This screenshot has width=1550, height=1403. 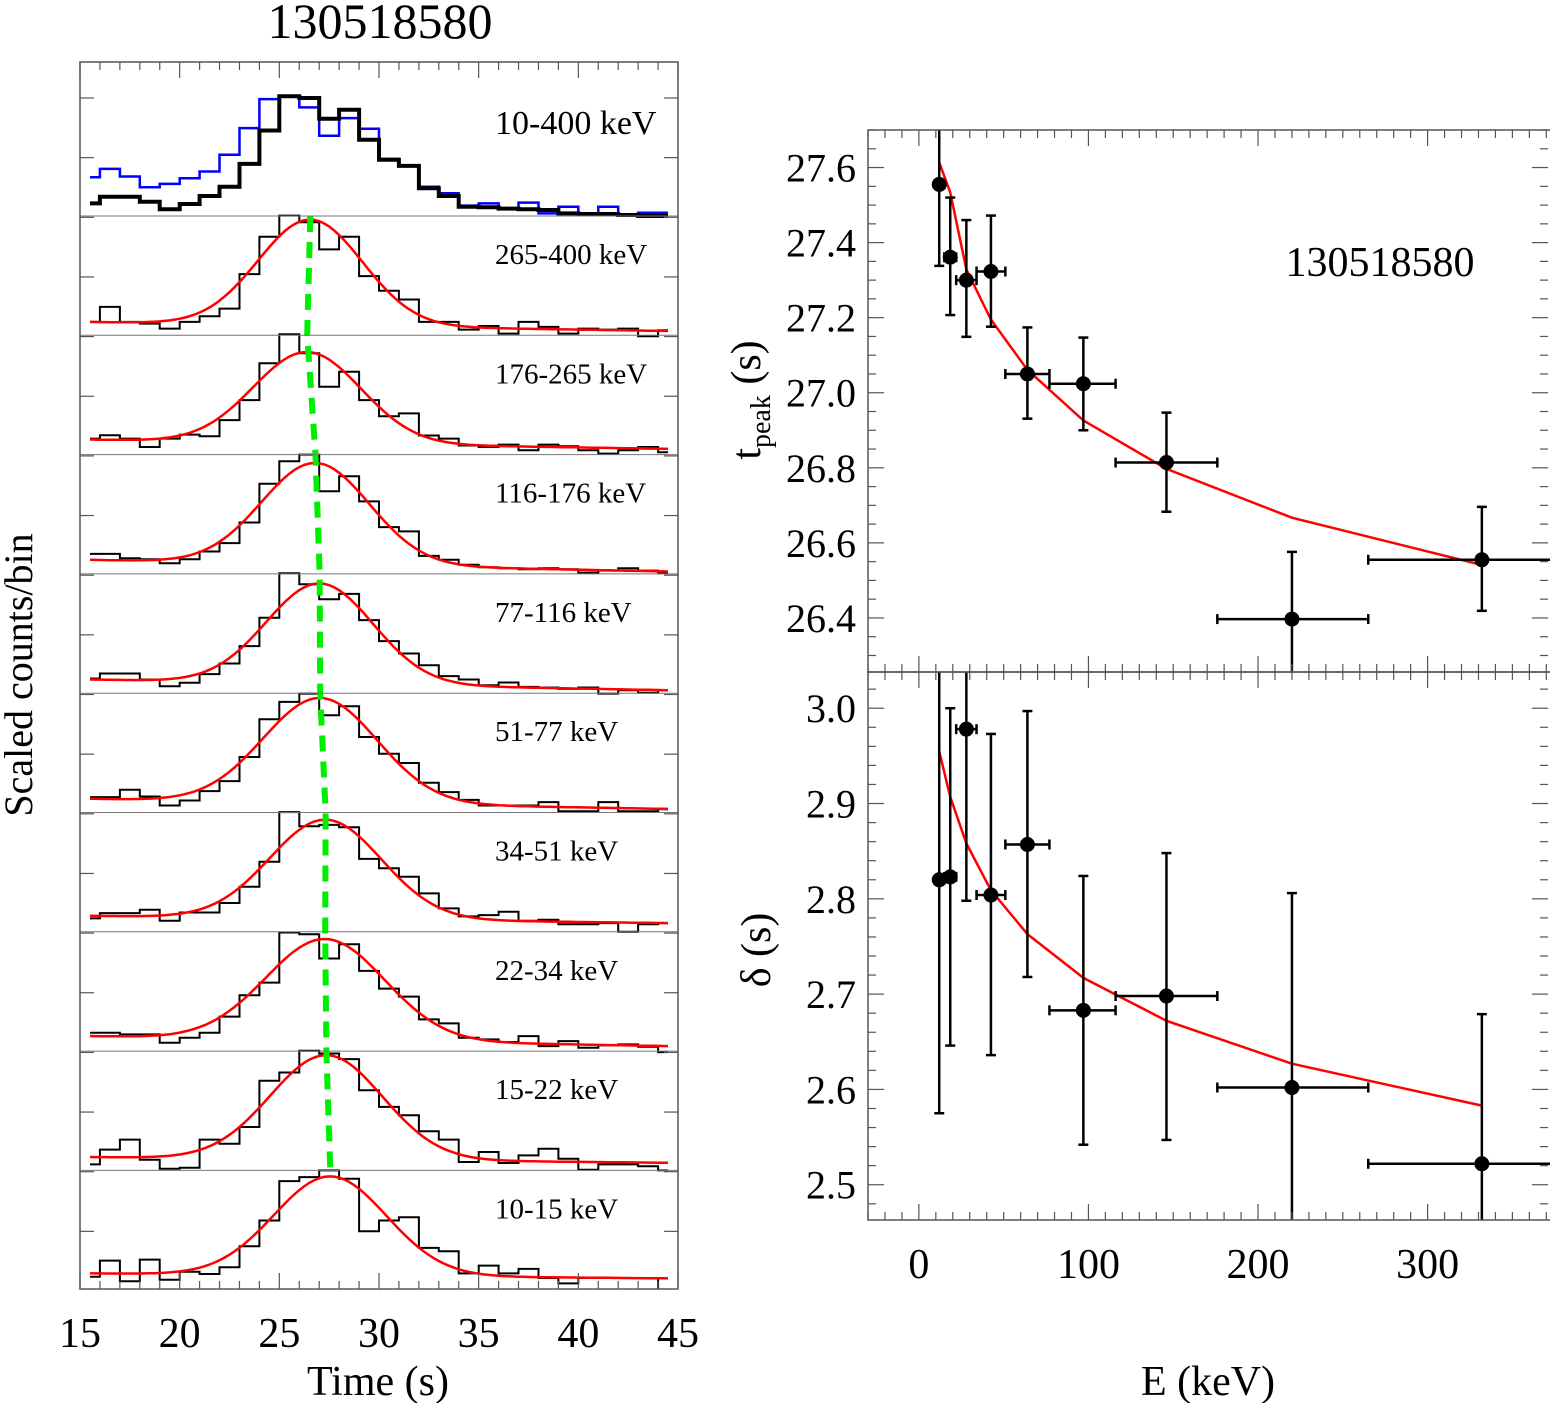 What do you see at coordinates (1427, 1265) in the screenshot?
I see `x-tick-label: 300` at bounding box center [1427, 1265].